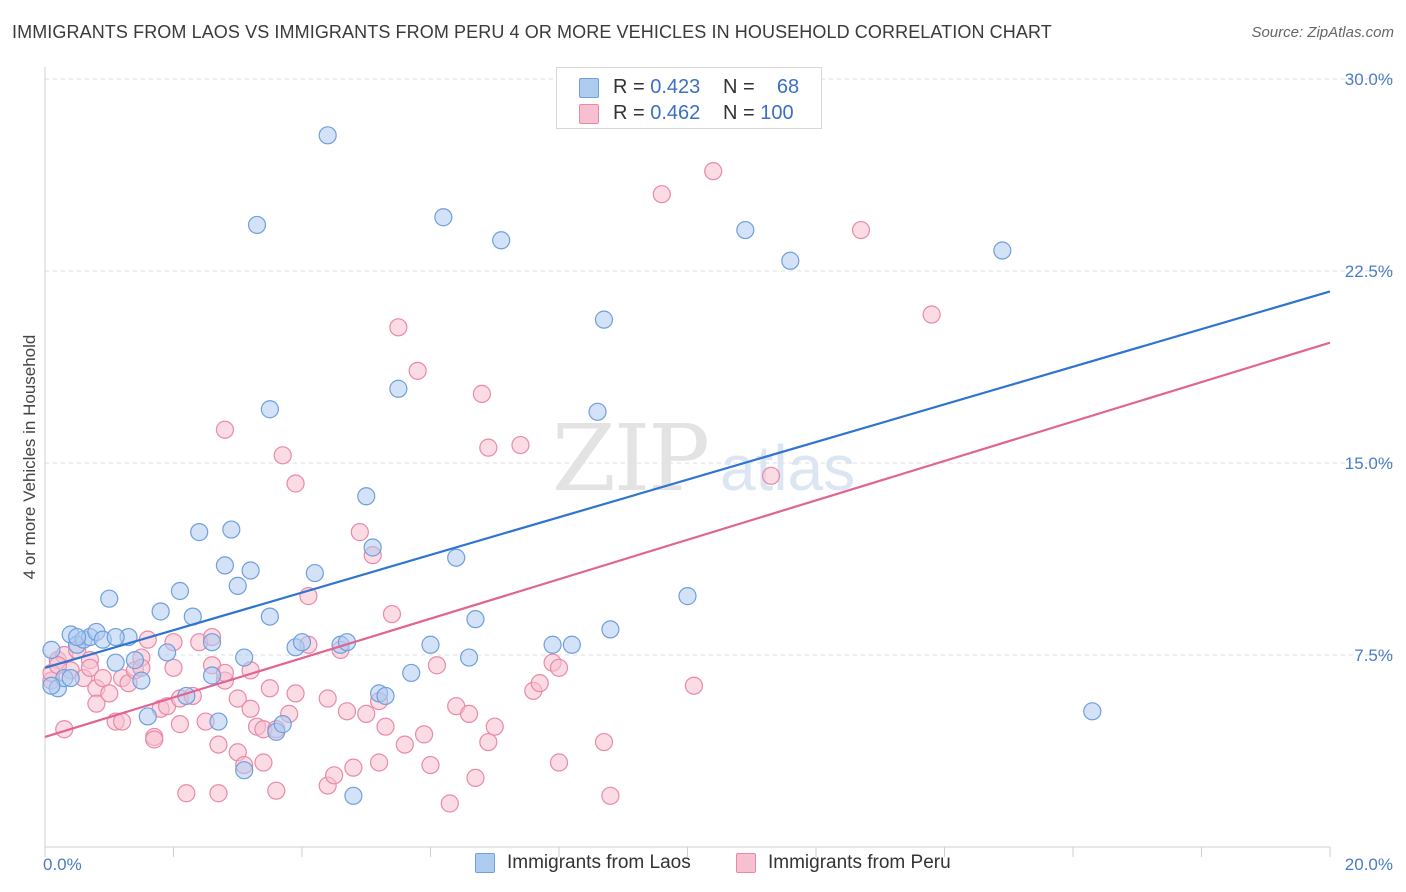 The width and height of the screenshot is (1406, 892). Describe the element at coordinates (589, 88) in the screenshot. I see `laos-swatch` at that location.